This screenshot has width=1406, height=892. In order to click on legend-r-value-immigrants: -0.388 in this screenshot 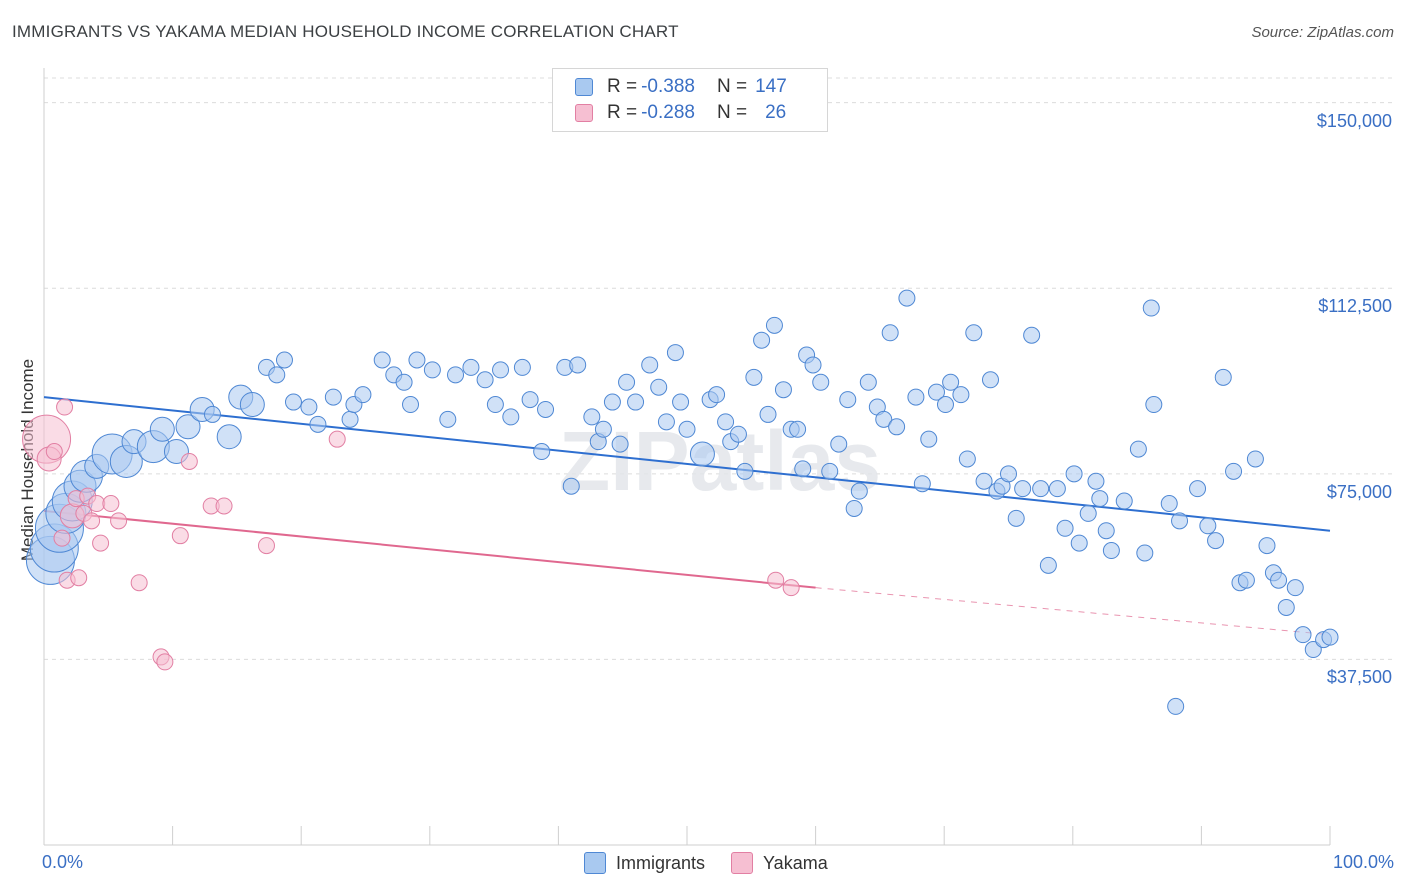, I will do `click(668, 86)`.